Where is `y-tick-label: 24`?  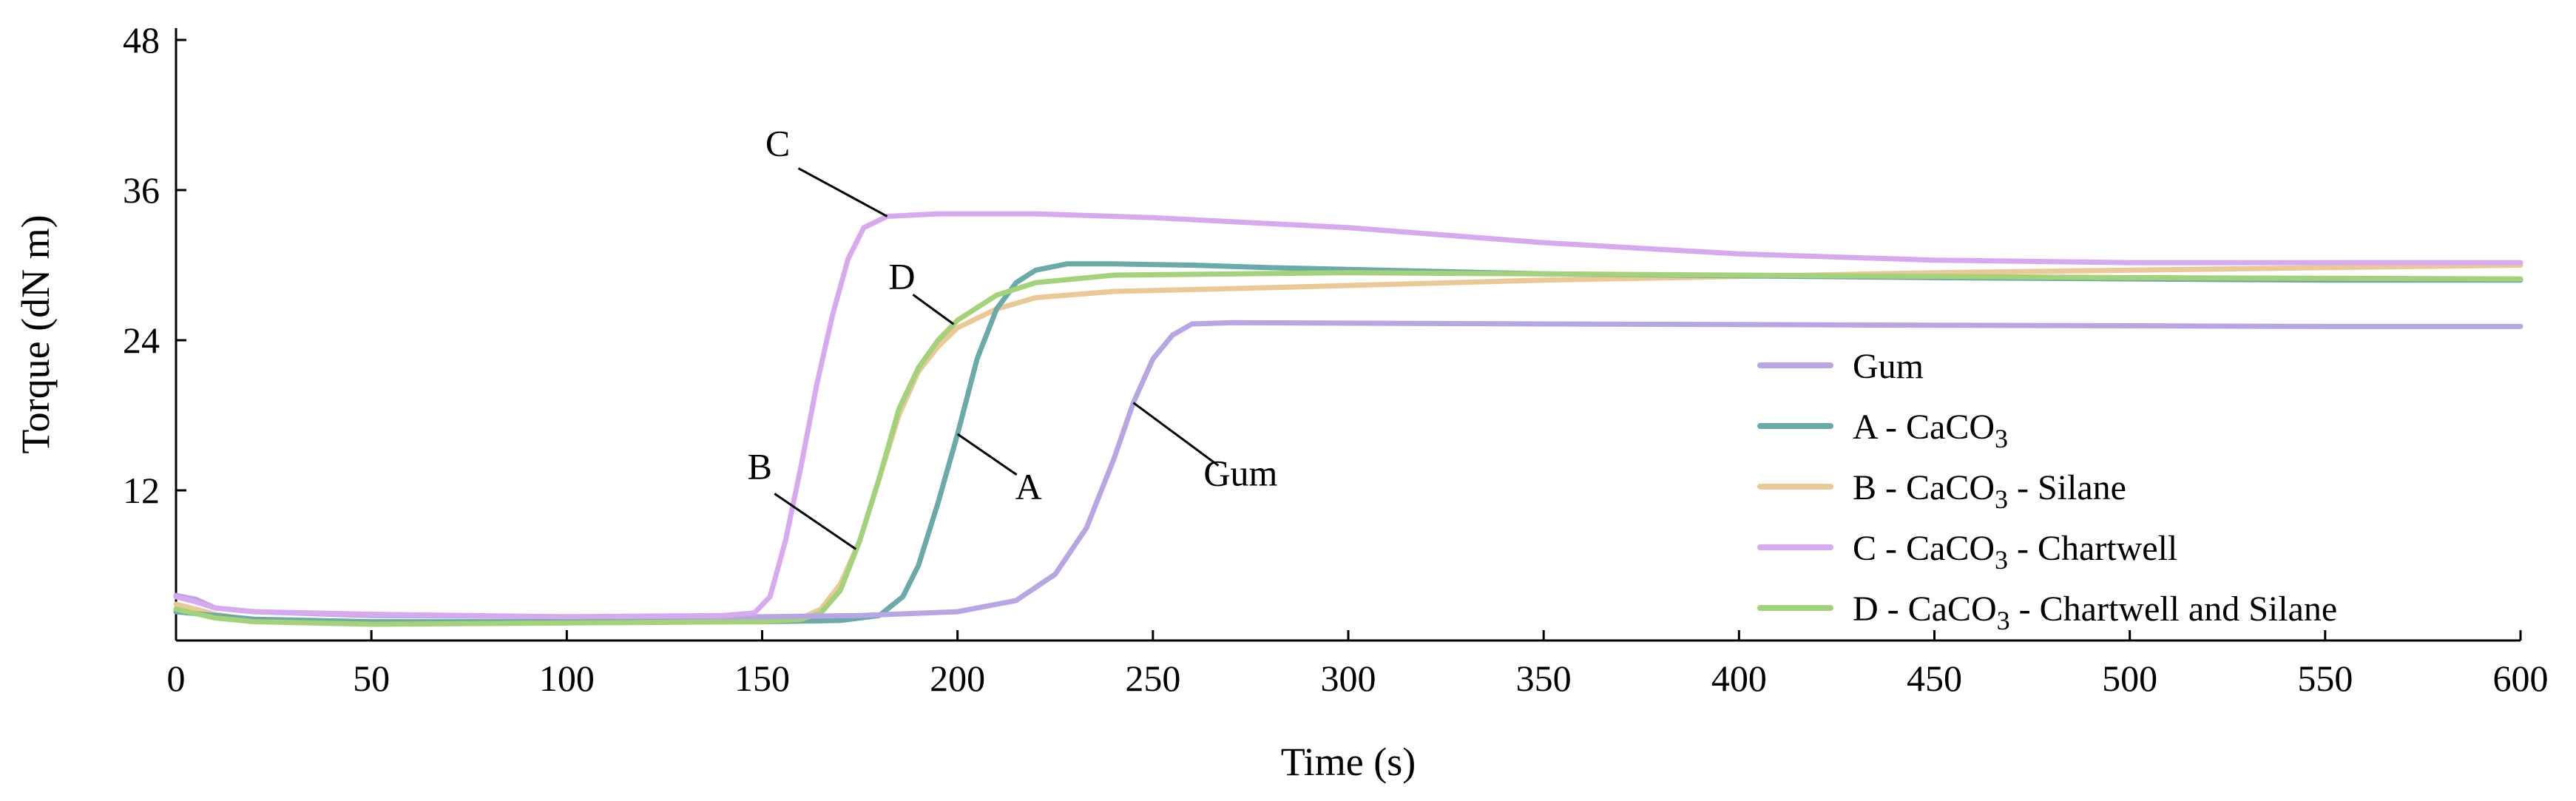
y-tick-label: 24 is located at coordinates (141, 340).